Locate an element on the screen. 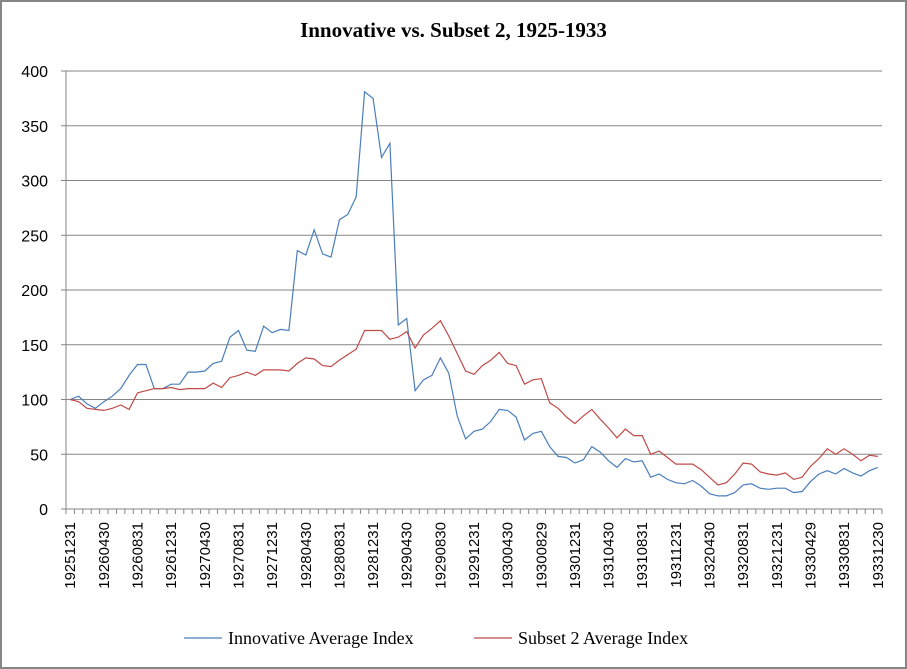  x-tick-label: 19280430 is located at coordinates (306, 555).